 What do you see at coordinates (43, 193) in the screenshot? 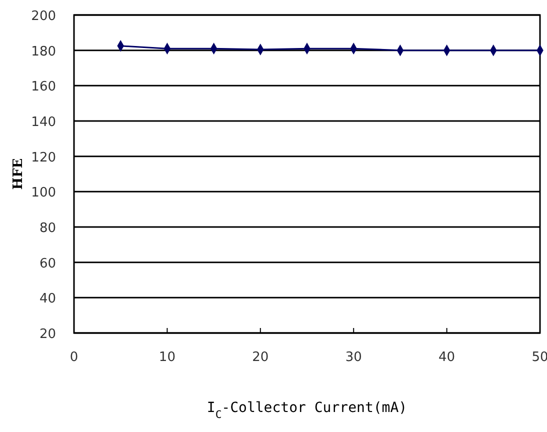
I see `y-tick-label: 100` at bounding box center [43, 193].